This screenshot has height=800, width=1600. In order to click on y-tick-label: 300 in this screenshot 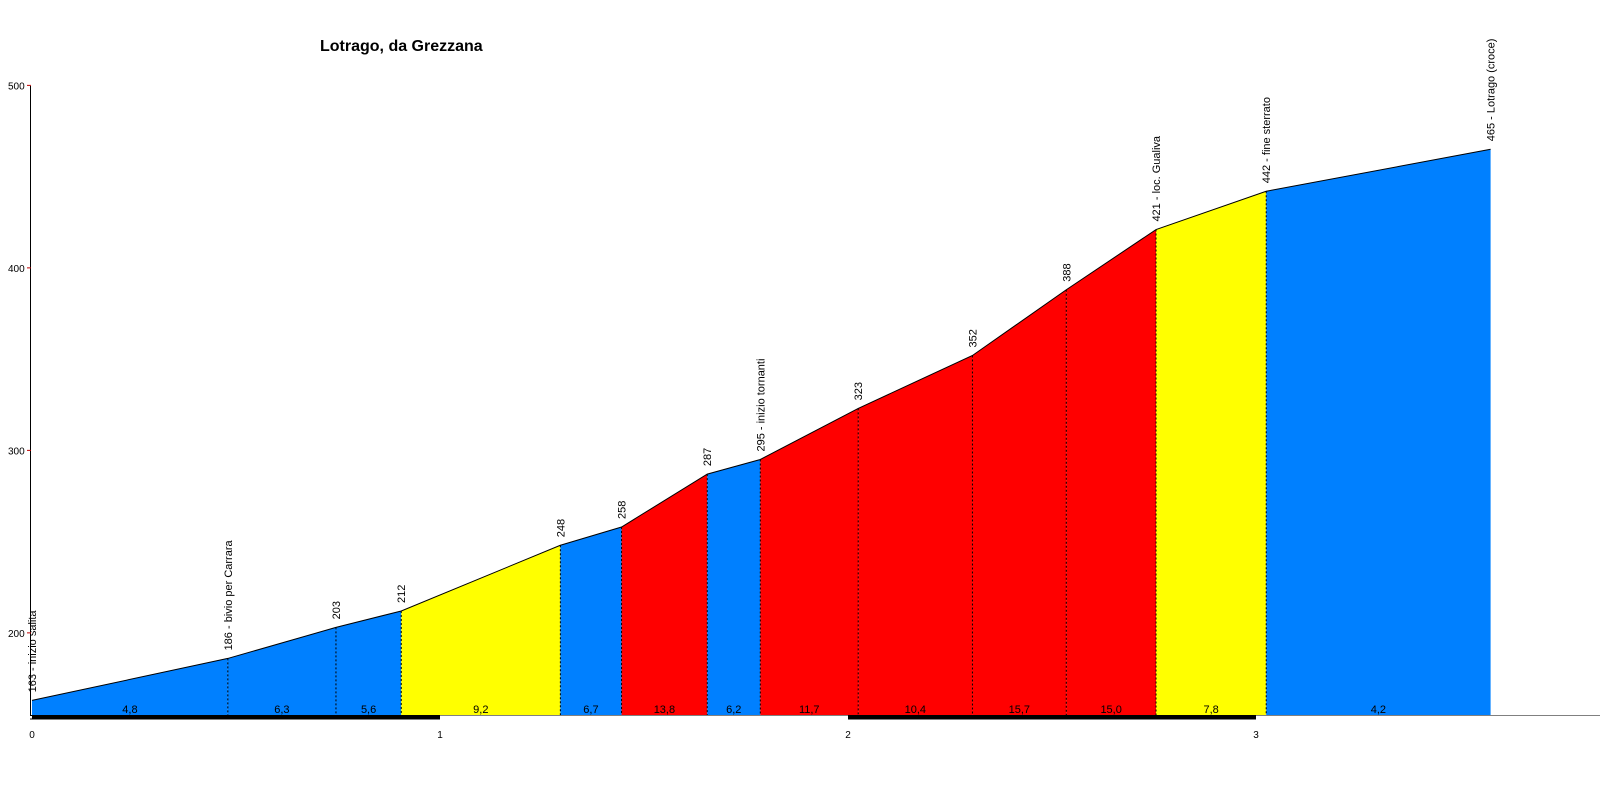, I will do `click(16, 451)`.